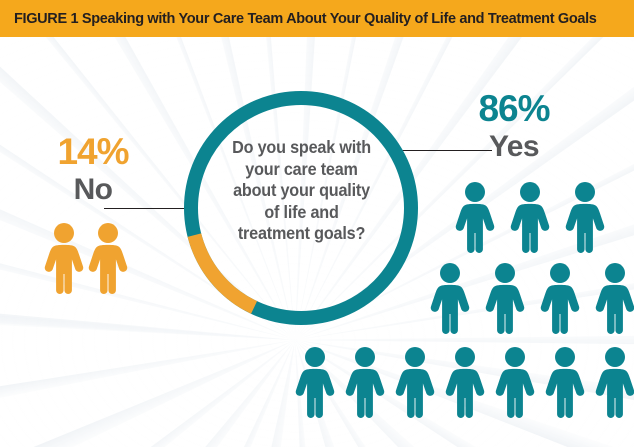 The height and width of the screenshot is (447, 634). Describe the element at coordinates (446, 150) in the screenshot. I see `leader-line-yes` at that location.